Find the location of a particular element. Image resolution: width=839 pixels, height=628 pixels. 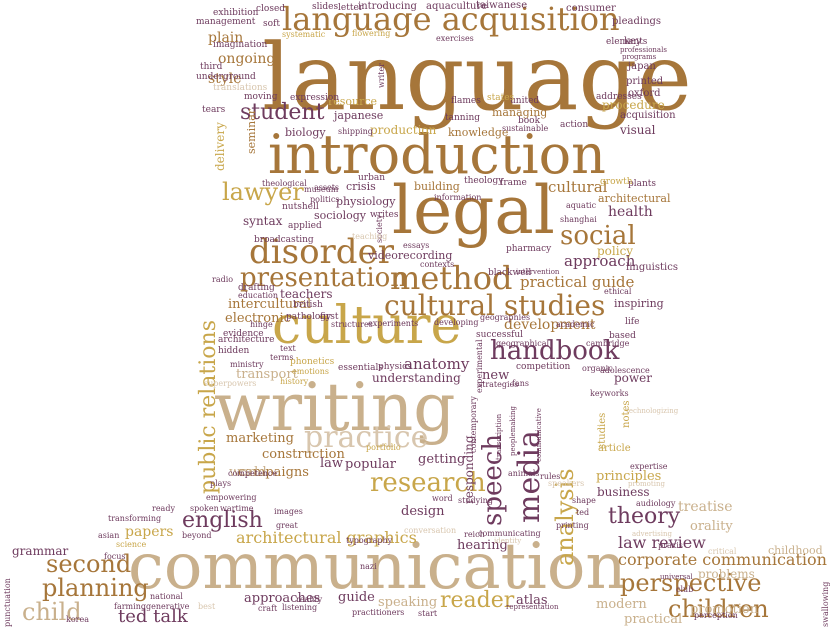

word-crisis: crisis is located at coordinates (361, 186).